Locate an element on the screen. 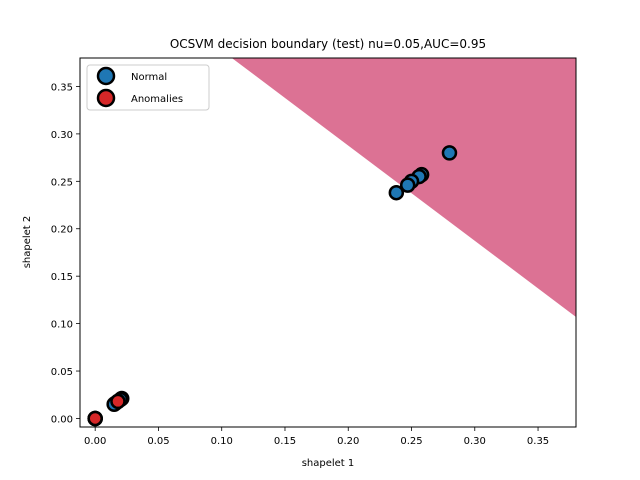 The height and width of the screenshot is (480, 640). y-tick-label: 0.20 is located at coordinates (62, 230).